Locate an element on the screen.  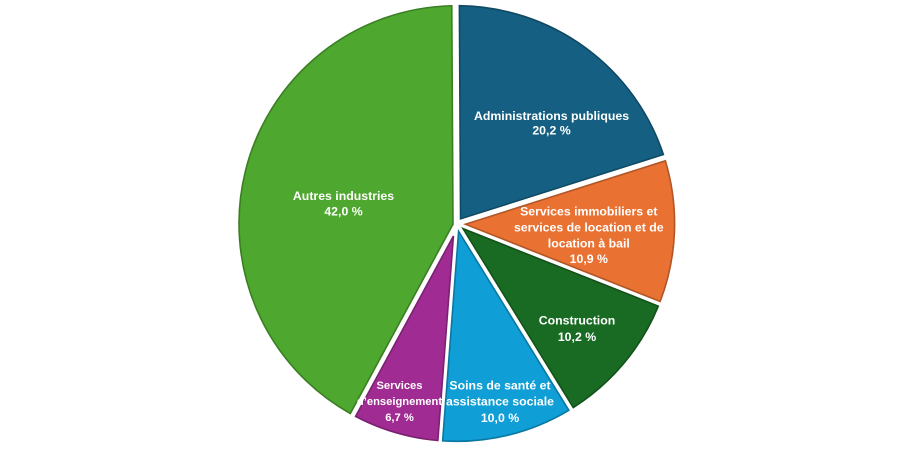
svg-text: d’enseignement is located at coordinates (399, 402).